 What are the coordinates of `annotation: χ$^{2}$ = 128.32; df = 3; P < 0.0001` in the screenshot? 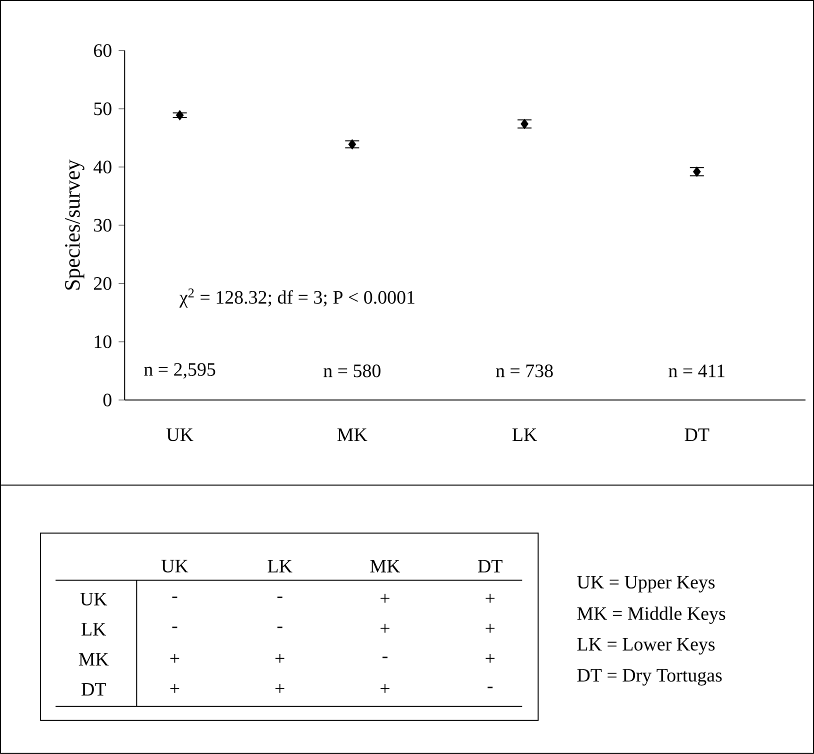 It's located at (296, 298).